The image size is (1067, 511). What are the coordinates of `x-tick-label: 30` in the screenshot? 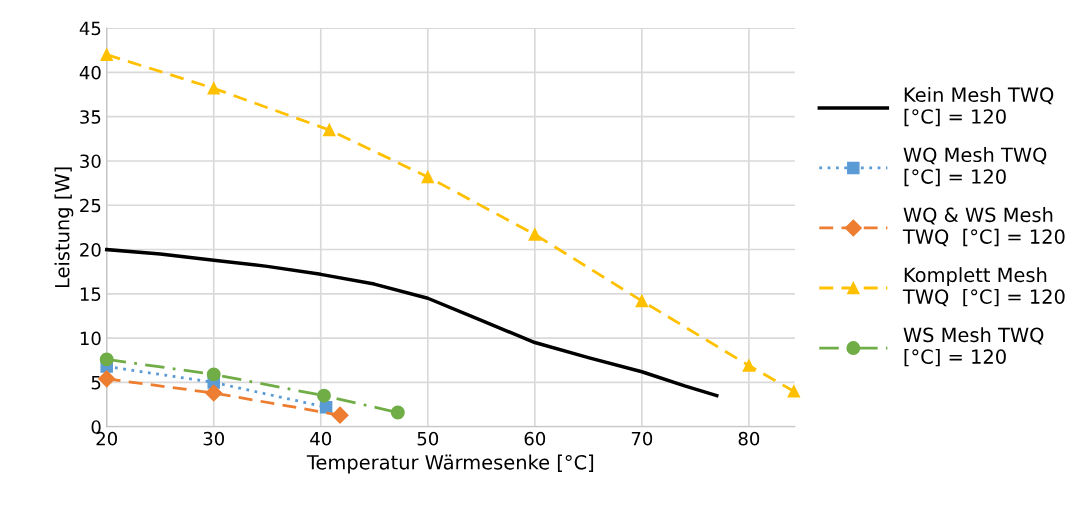 It's located at (214, 438).